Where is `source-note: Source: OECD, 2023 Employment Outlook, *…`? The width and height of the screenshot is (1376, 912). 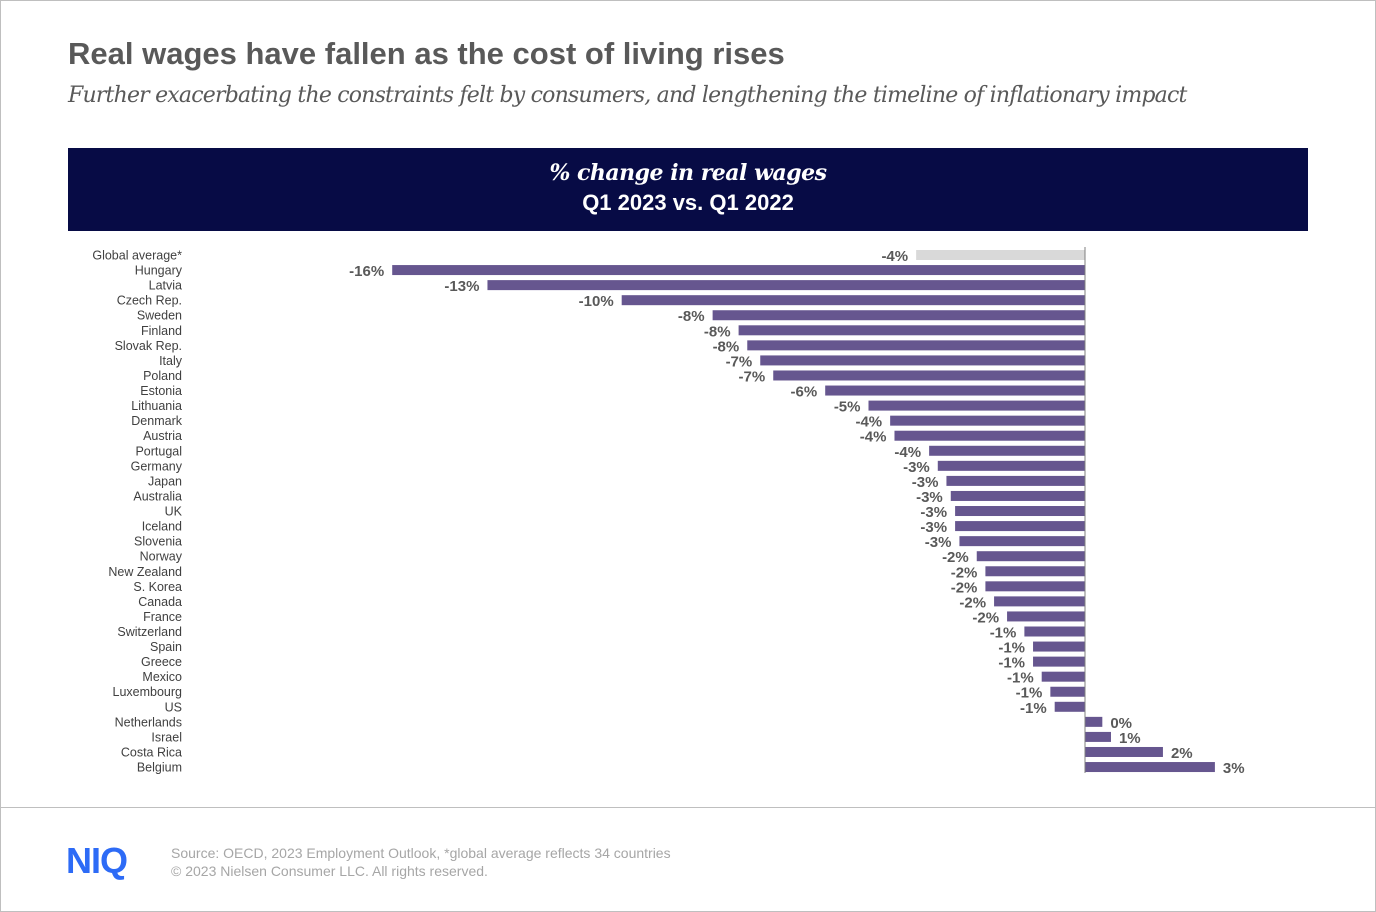 source-note: Source: OECD, 2023 Employment Outlook, *… is located at coordinates (421, 862).